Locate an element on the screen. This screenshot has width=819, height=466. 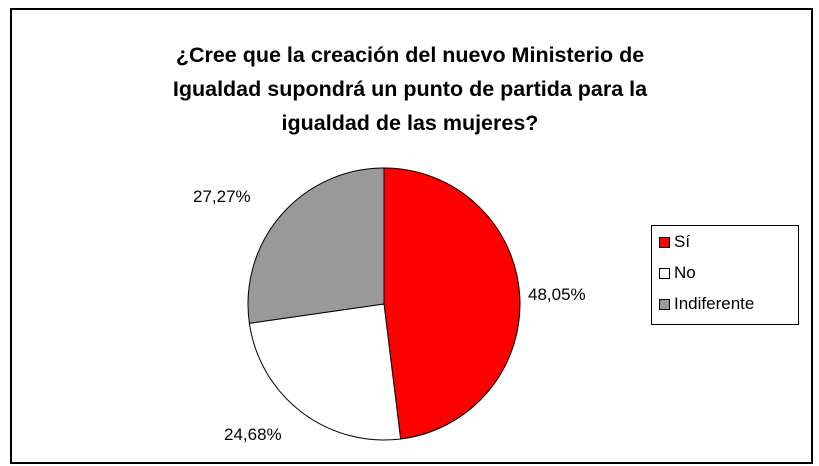
legend-item-si: Sí is located at coordinates (674, 242).